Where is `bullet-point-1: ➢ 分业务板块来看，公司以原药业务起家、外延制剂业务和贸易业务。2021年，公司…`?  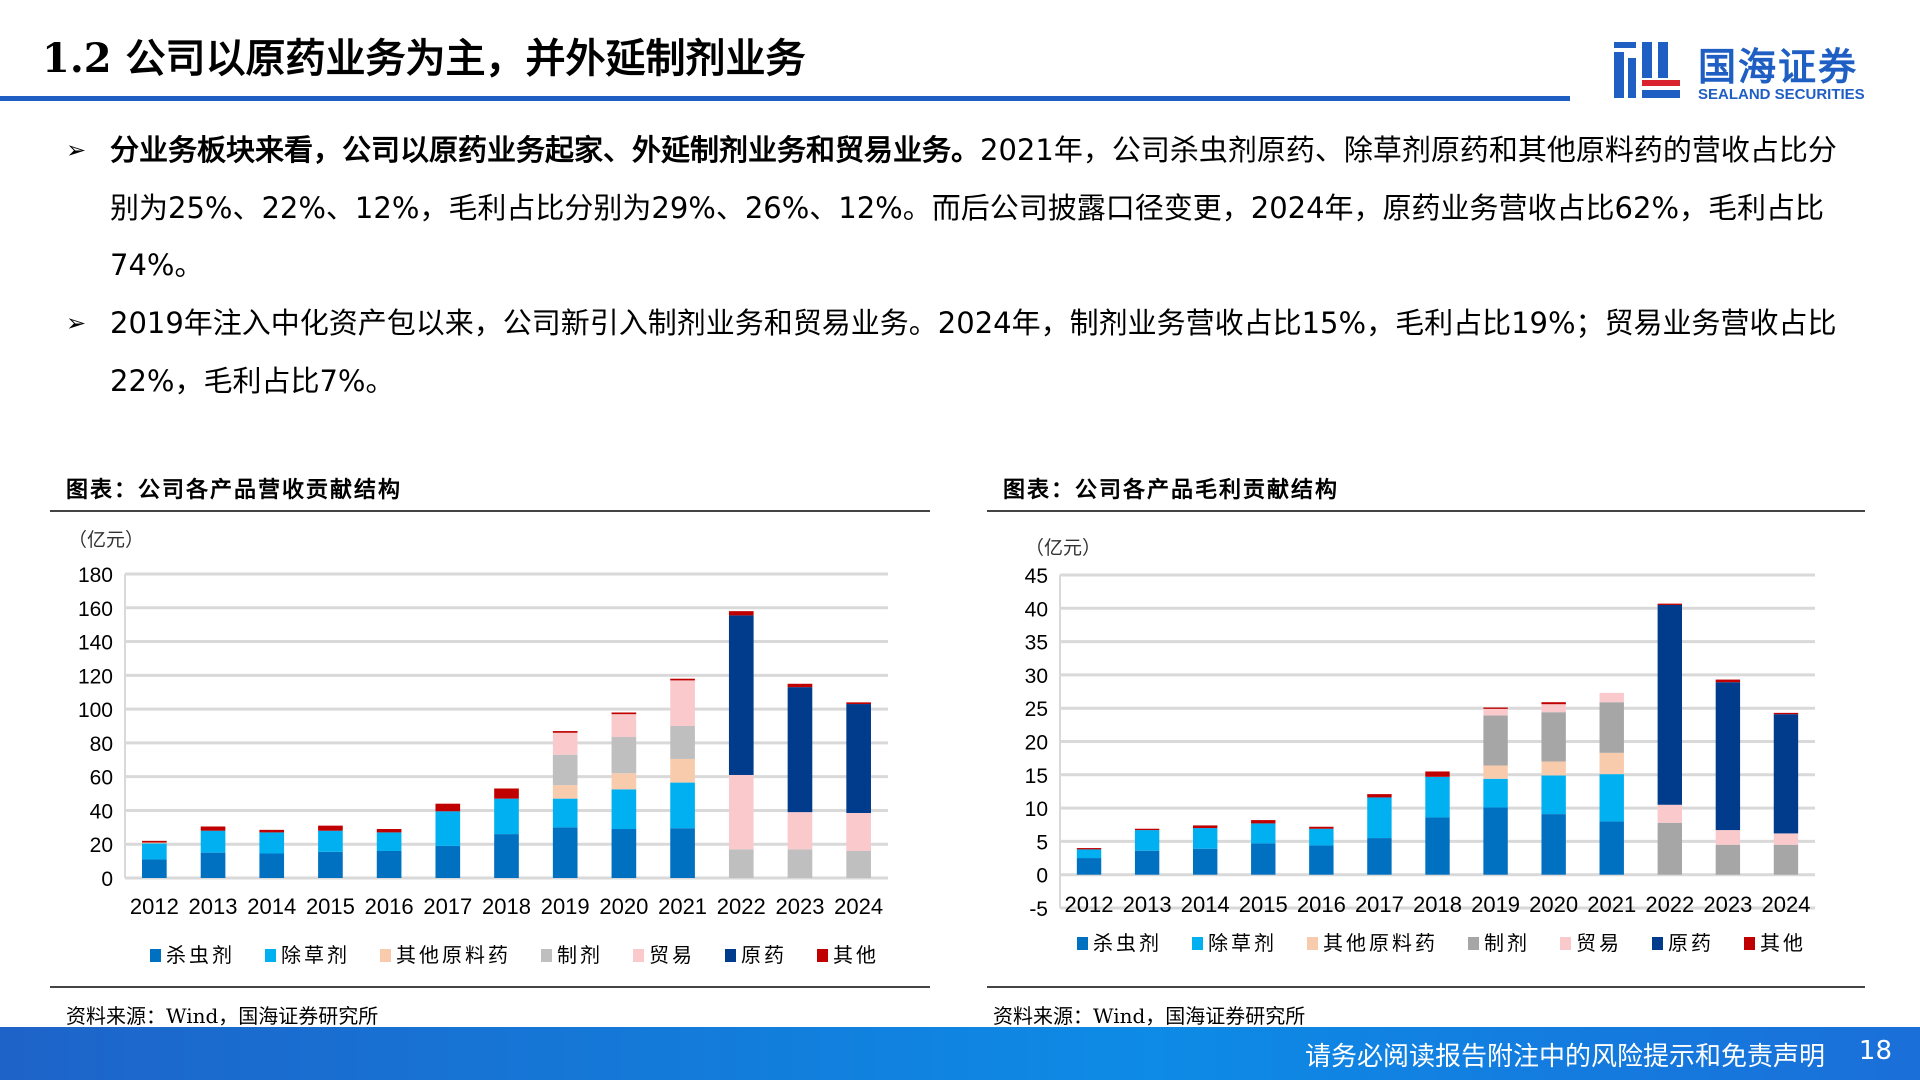 bullet-point-1: ➢ 分业务板块来看，公司以原药业务起家、外延制剂业务和贸易业务。2021年，公司… is located at coordinates (960, 208).